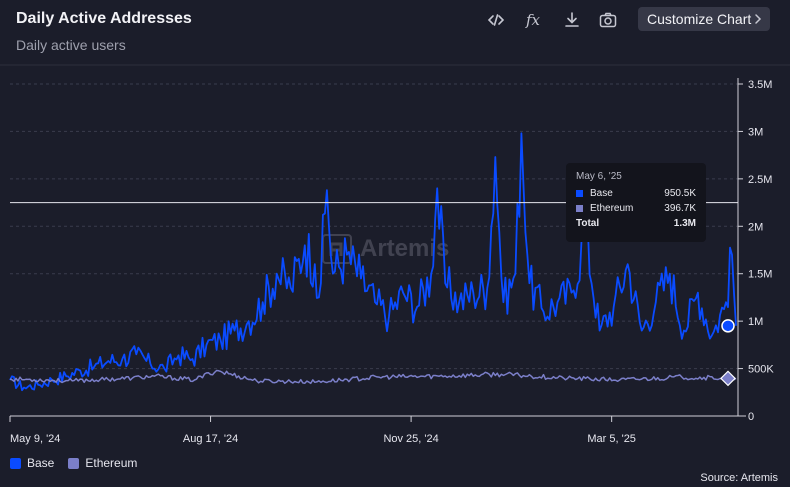 This screenshot has height=487, width=790. I want to click on legend-item-ethereum: Ethereum, so click(102, 463).